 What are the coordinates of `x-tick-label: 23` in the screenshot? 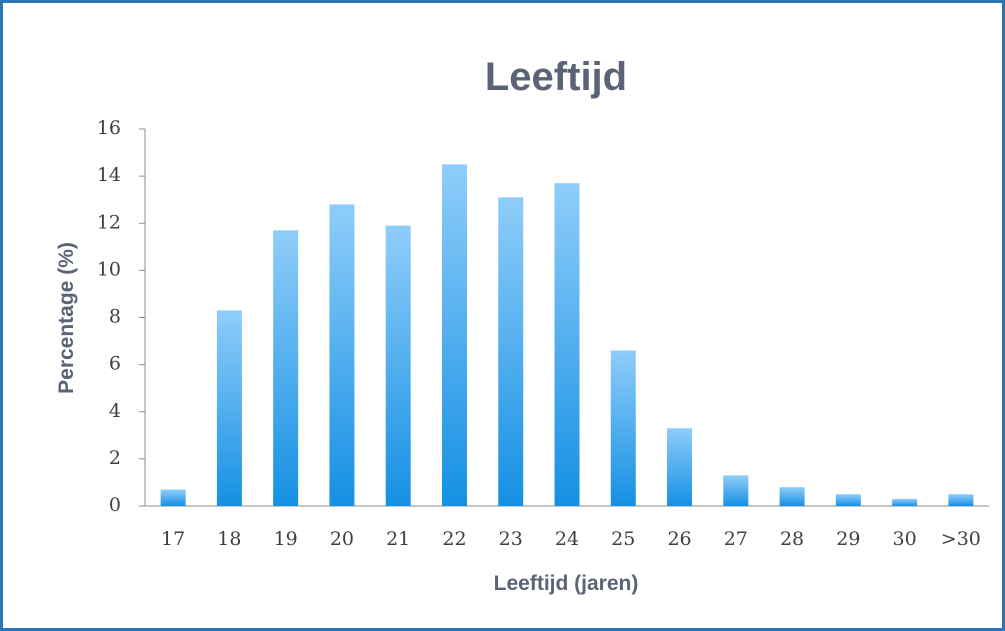 It's located at (511, 539).